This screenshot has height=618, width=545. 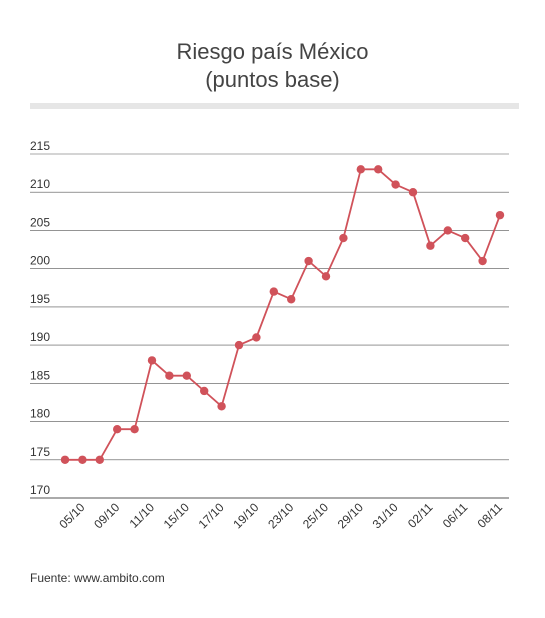 What do you see at coordinates (40, 414) in the screenshot?
I see `y-tick-label: 180` at bounding box center [40, 414].